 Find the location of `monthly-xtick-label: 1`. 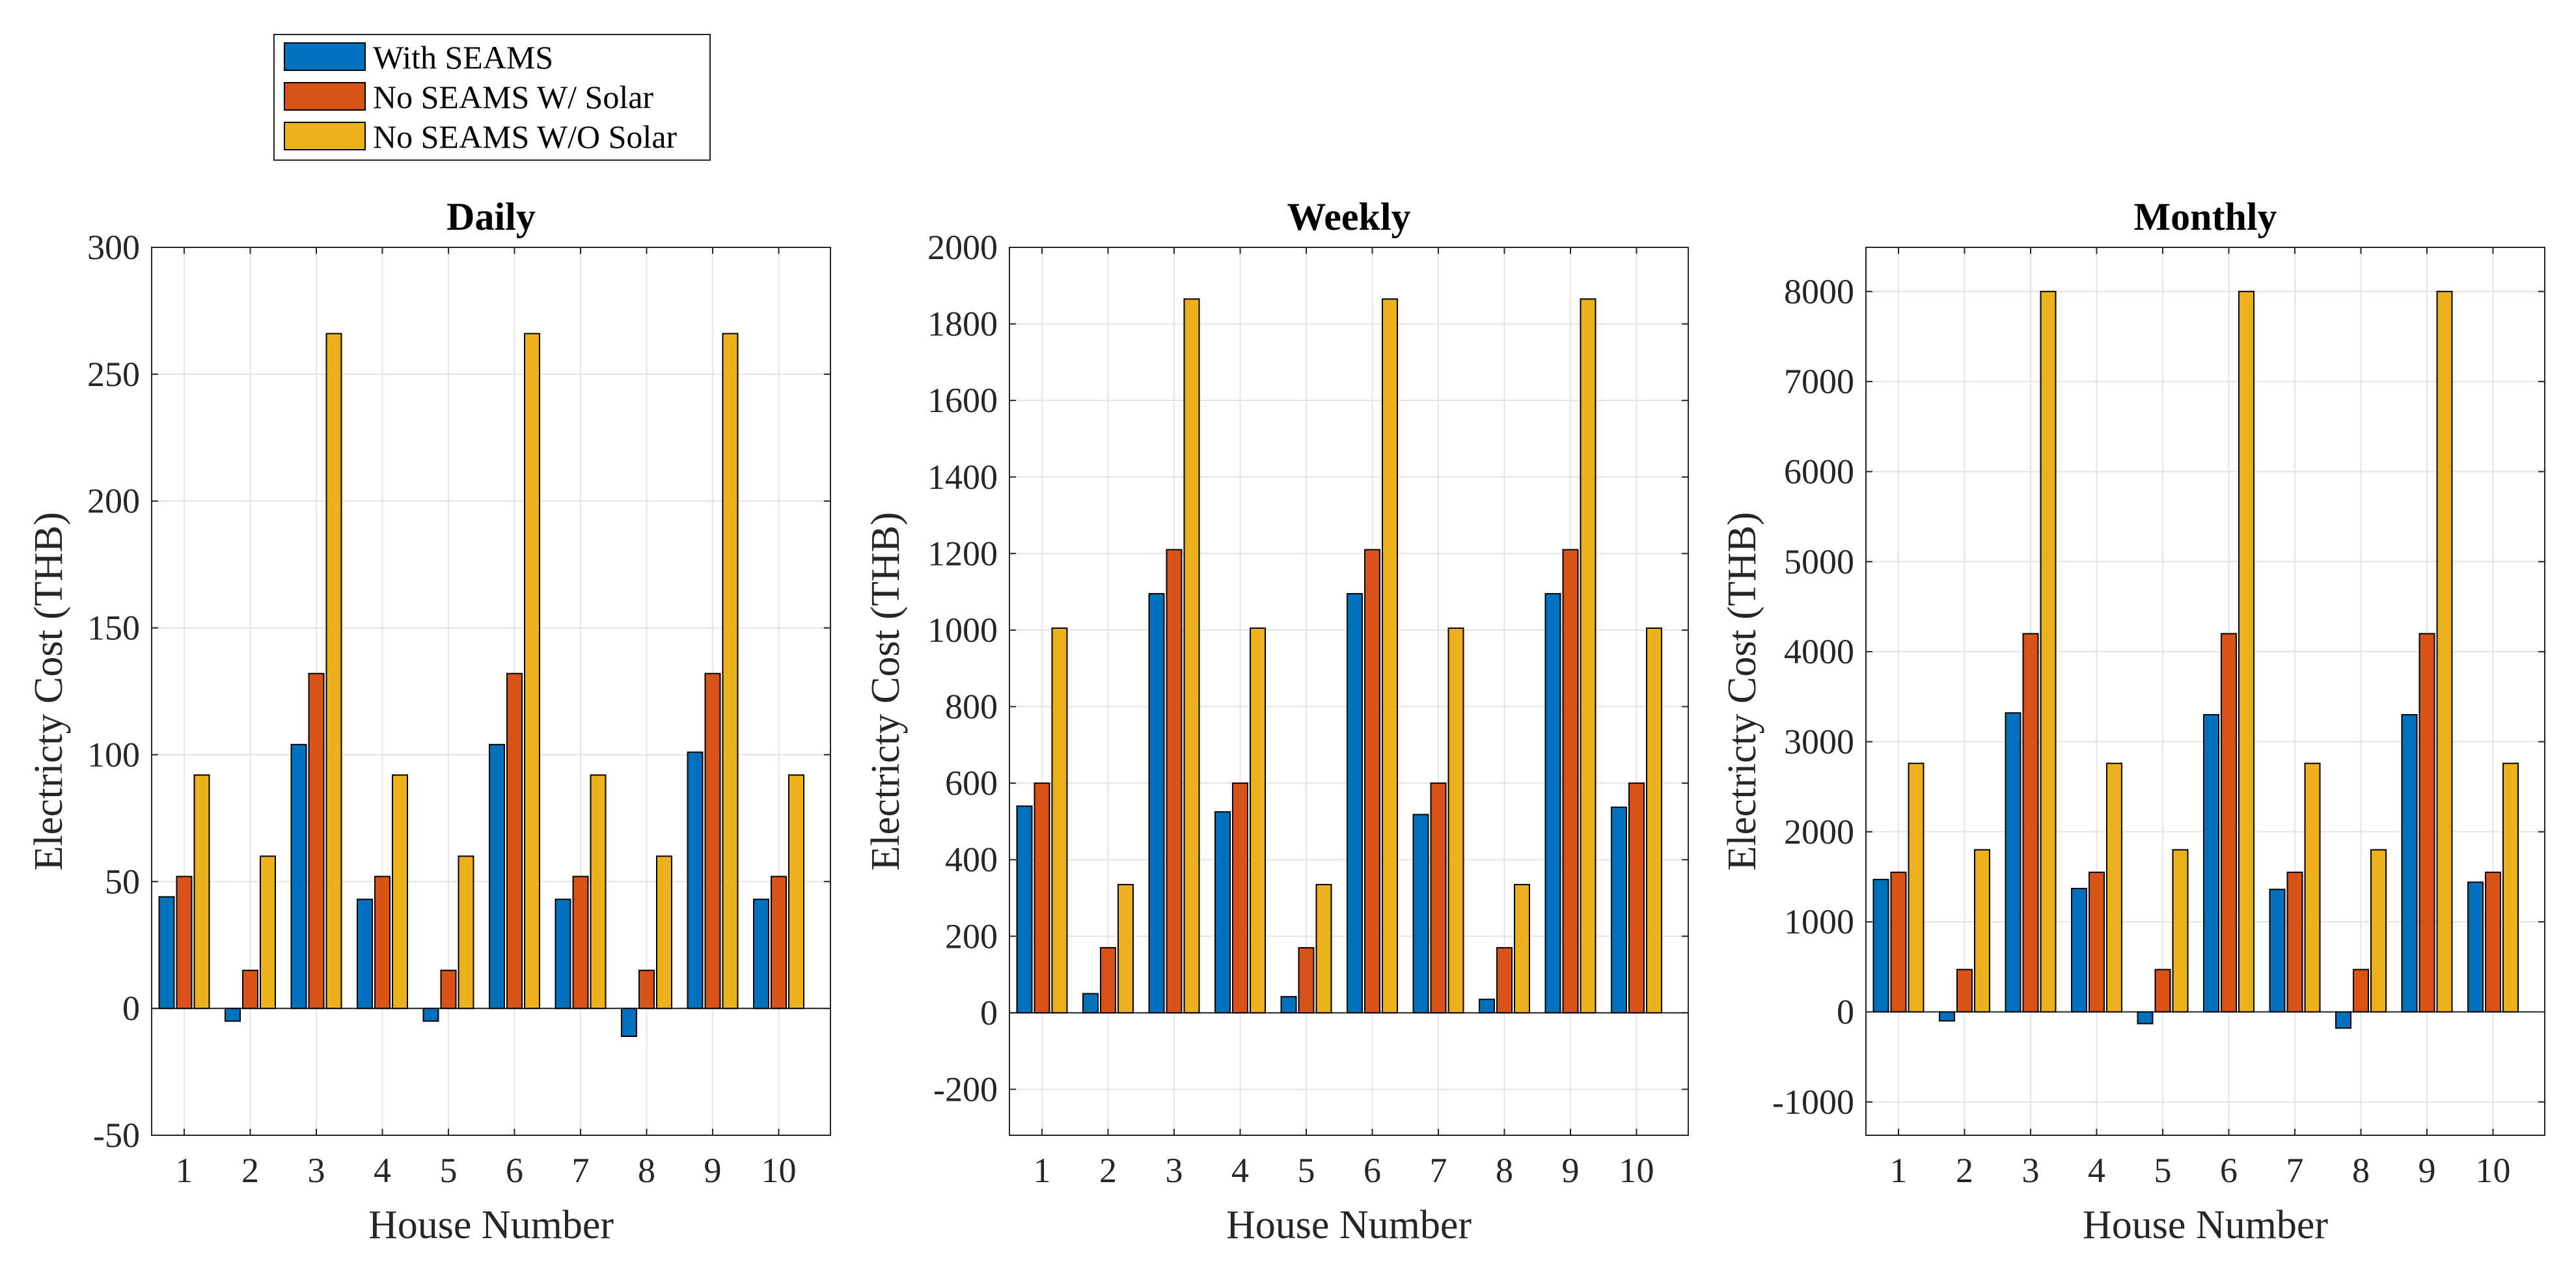

monthly-xtick-label: 1 is located at coordinates (1899, 1170).